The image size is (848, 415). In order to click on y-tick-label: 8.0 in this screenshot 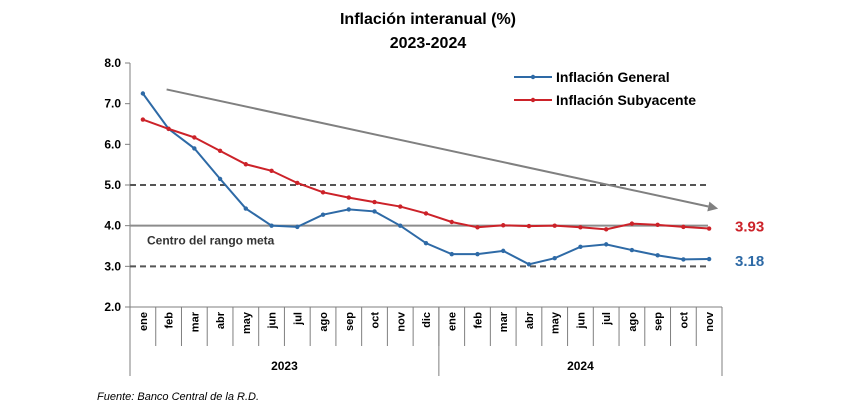, I will do `click(112, 63)`.